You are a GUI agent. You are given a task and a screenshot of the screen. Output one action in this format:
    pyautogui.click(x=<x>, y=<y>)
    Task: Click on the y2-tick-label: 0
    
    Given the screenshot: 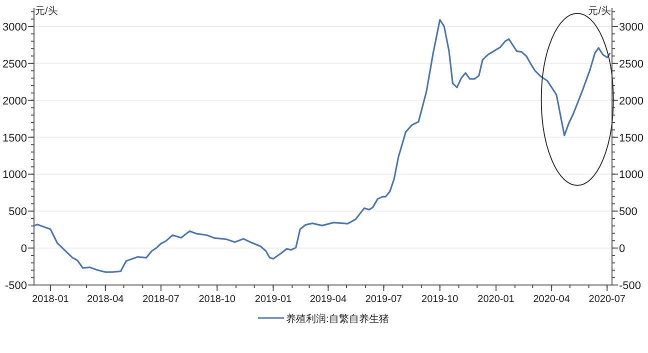 What is the action you would take?
    pyautogui.click(x=622, y=249)
    